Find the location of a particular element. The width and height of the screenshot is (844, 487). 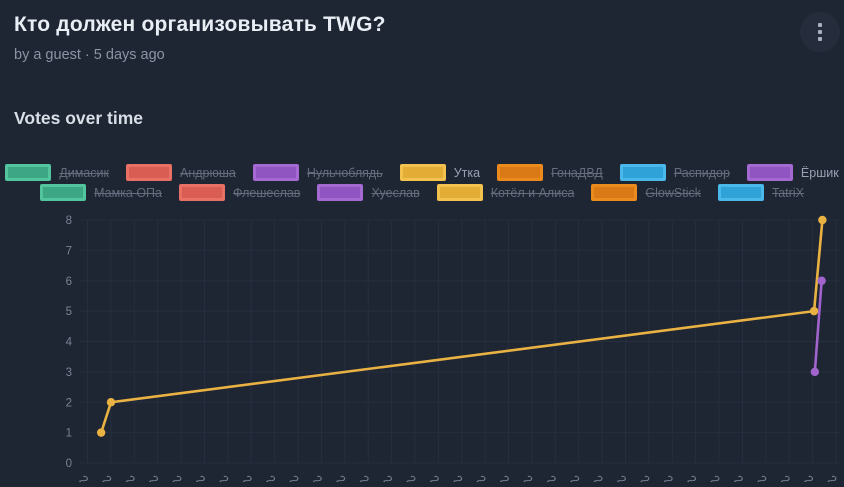

legend-item-Котёл и Алиса: Котёл и Алиса is located at coordinates (505, 192).